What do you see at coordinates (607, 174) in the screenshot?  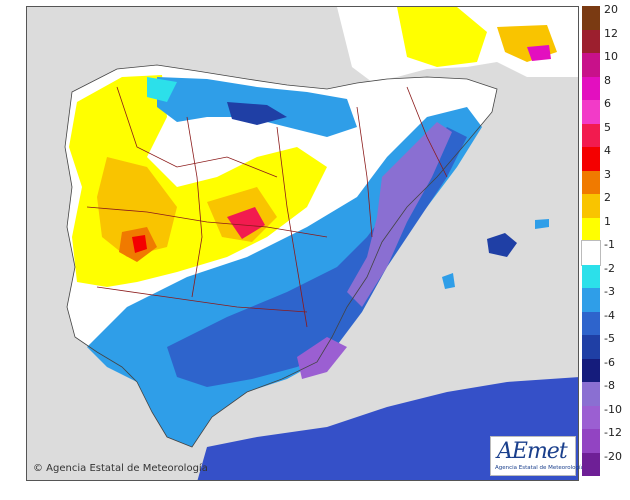 I see `legend-label: 3` at bounding box center [607, 174].